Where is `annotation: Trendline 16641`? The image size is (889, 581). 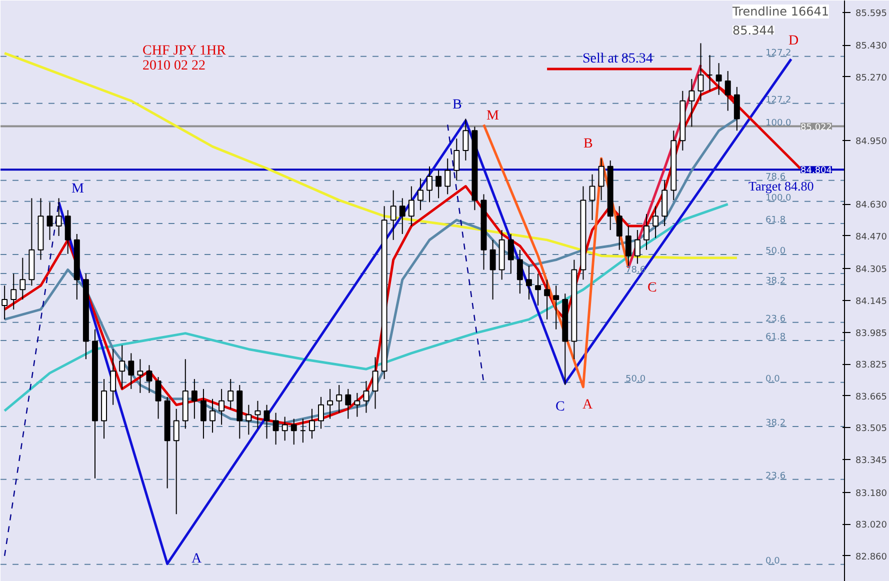 annotation: Trendline 16641 is located at coordinates (780, 11).